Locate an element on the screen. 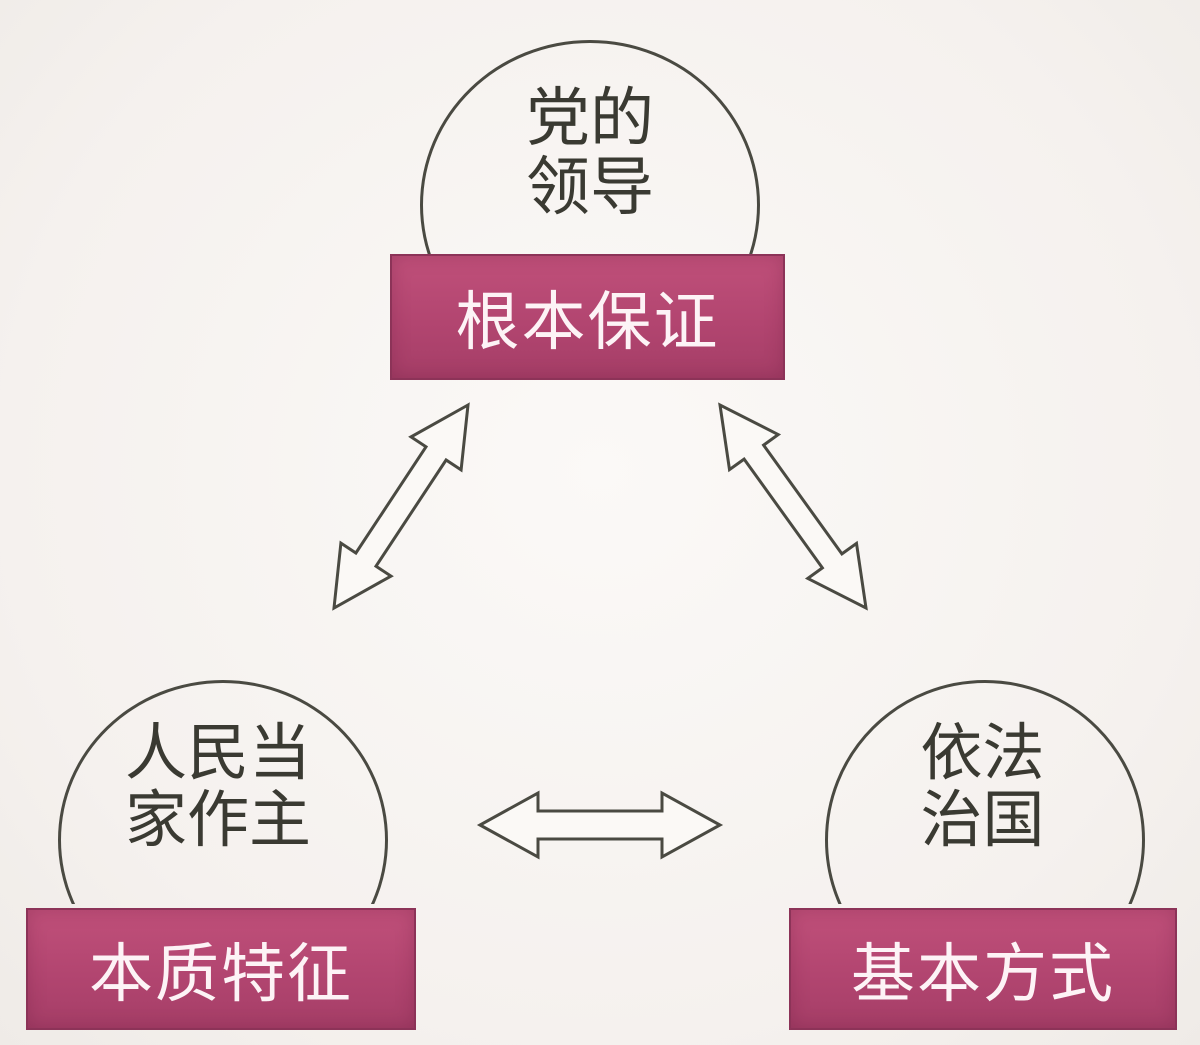 This screenshot has width=1200, height=1045. bubble-line-1: 人民当 is located at coordinates (217, 752).